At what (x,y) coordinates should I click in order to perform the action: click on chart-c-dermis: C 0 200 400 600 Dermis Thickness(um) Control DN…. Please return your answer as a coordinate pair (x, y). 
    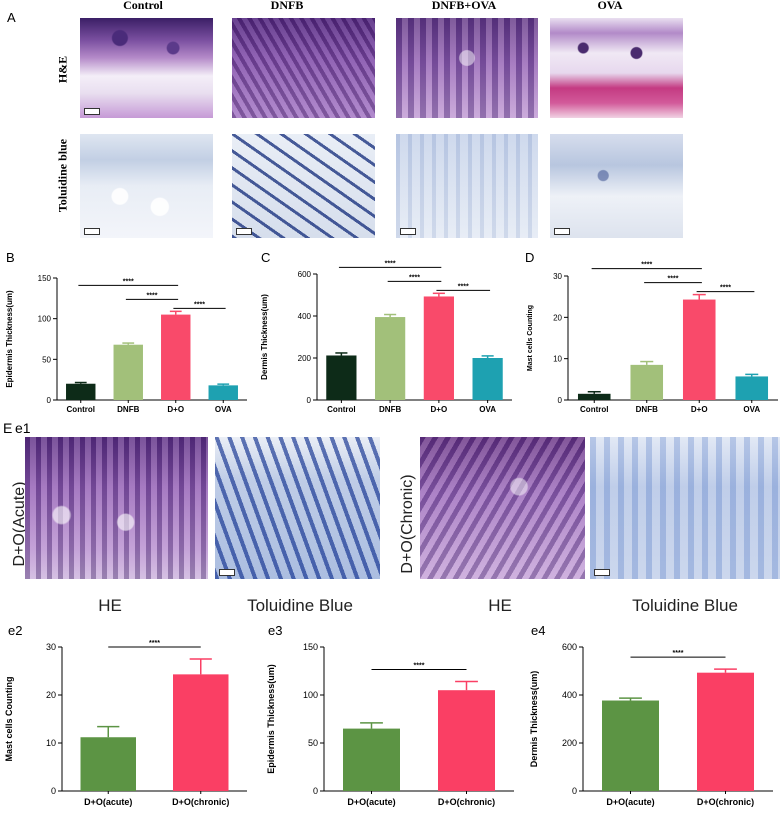
    Looking at the image, I should click on (386, 332).